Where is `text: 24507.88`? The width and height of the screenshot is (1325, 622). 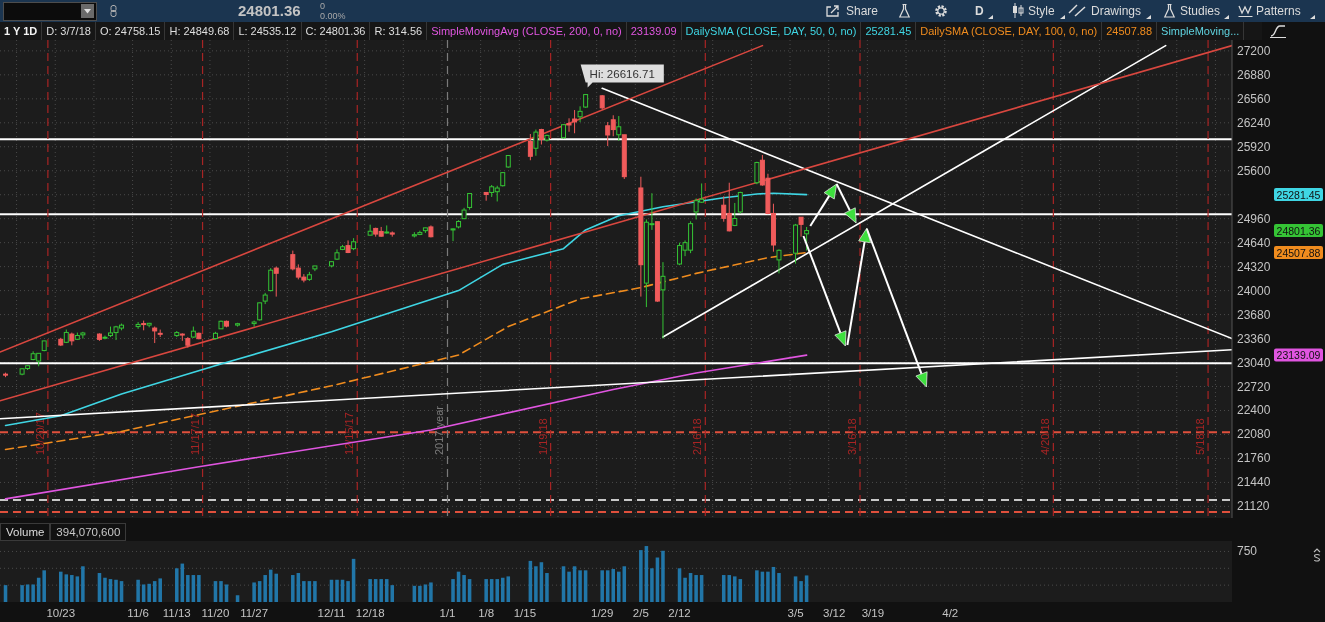 text: 24507.88 is located at coordinates (1130, 31).